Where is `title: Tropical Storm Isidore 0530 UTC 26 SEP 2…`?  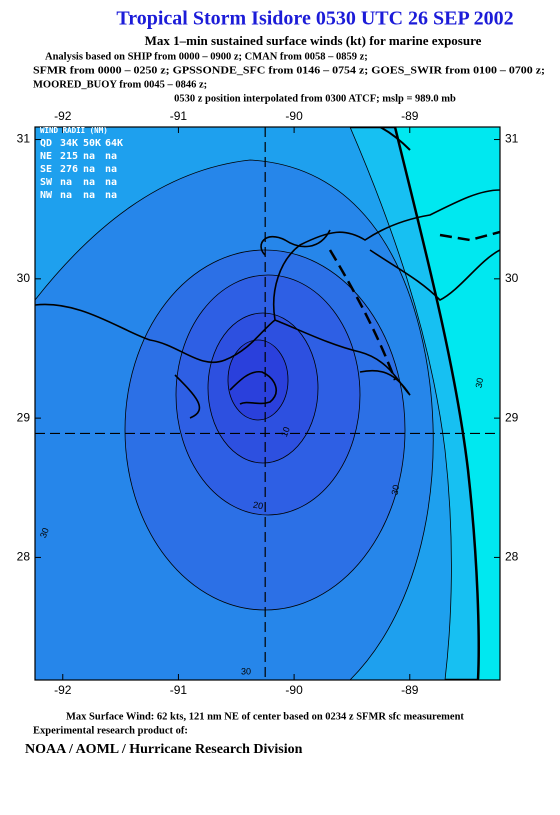 title: Tropical Storm Isidore 0530 UTC 26 SEP 2… is located at coordinates (314, 19).